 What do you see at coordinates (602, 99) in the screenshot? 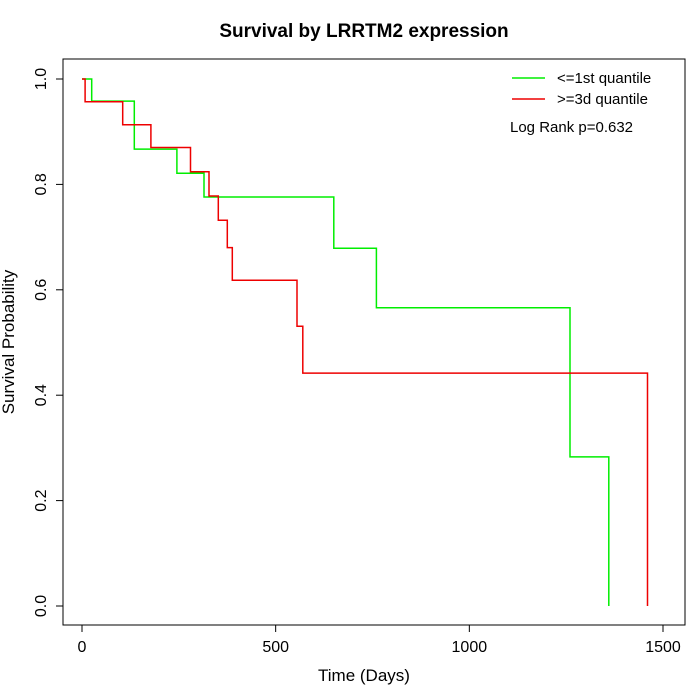
I see `legend-label-series-2: >=3d quantile` at bounding box center [602, 99].